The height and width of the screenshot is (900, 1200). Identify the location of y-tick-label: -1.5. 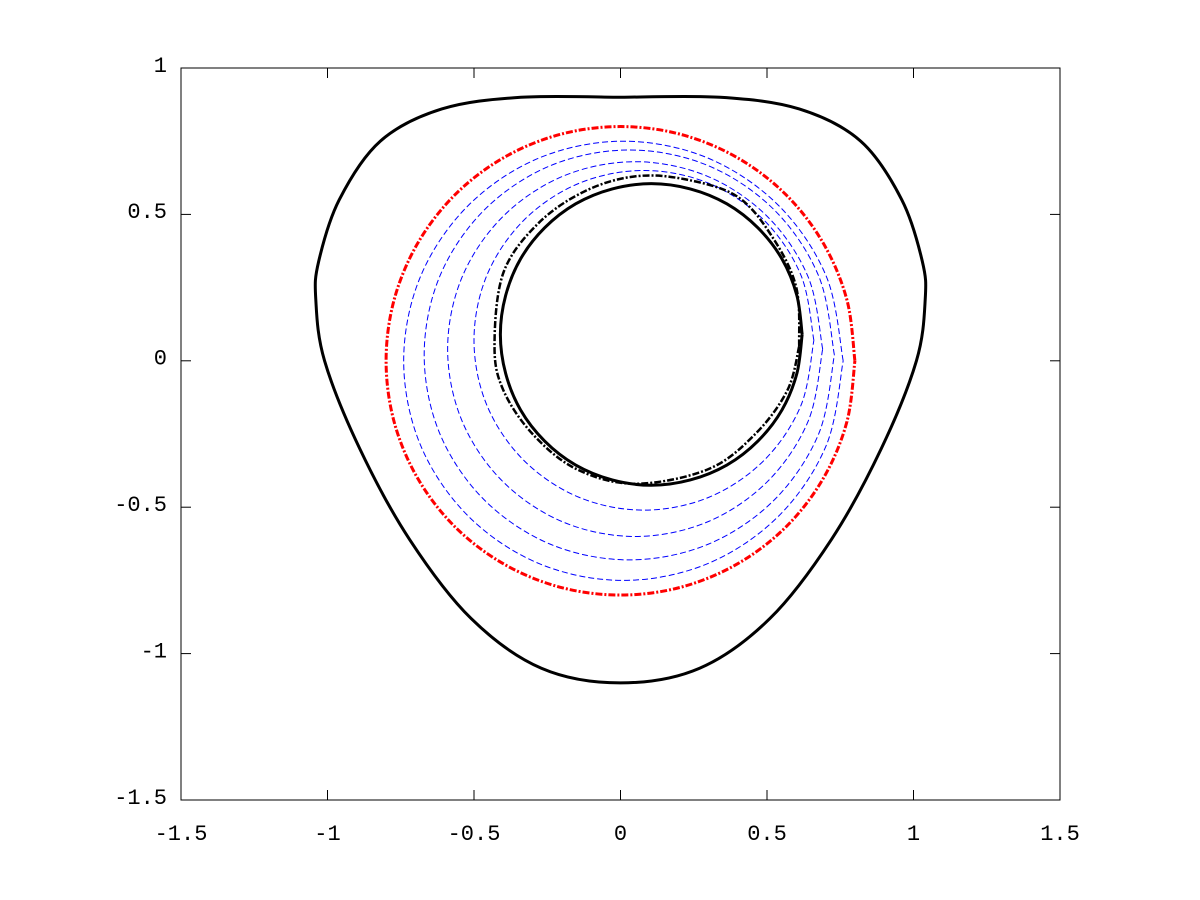
(140, 798).